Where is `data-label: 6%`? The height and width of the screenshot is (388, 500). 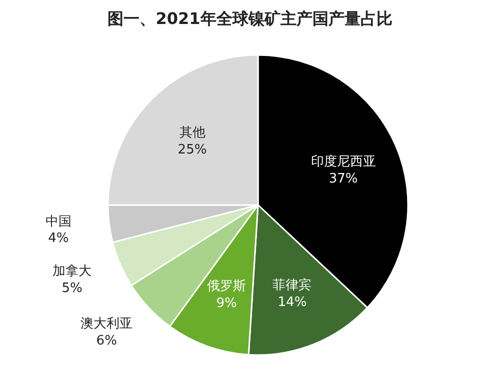
data-label: 6% is located at coordinates (106, 341).